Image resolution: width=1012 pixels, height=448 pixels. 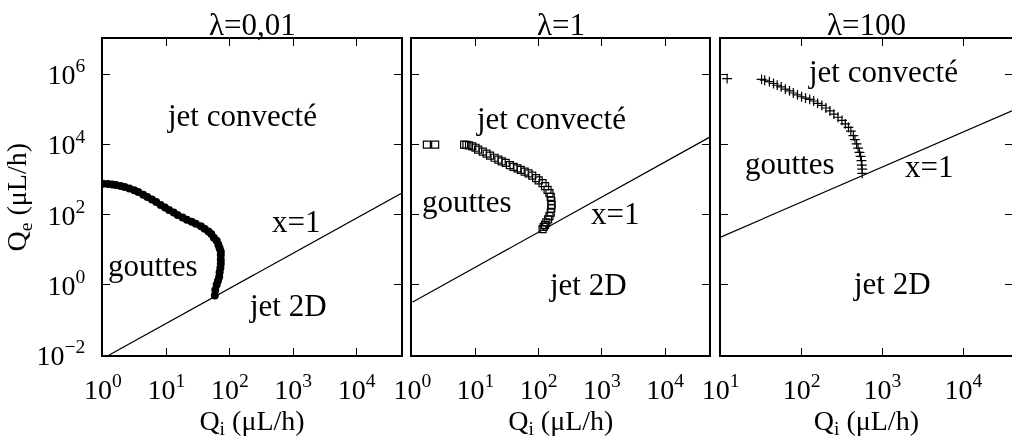 I want to click on y-tick-label: 10$^{4}$, so click(x=66, y=143).